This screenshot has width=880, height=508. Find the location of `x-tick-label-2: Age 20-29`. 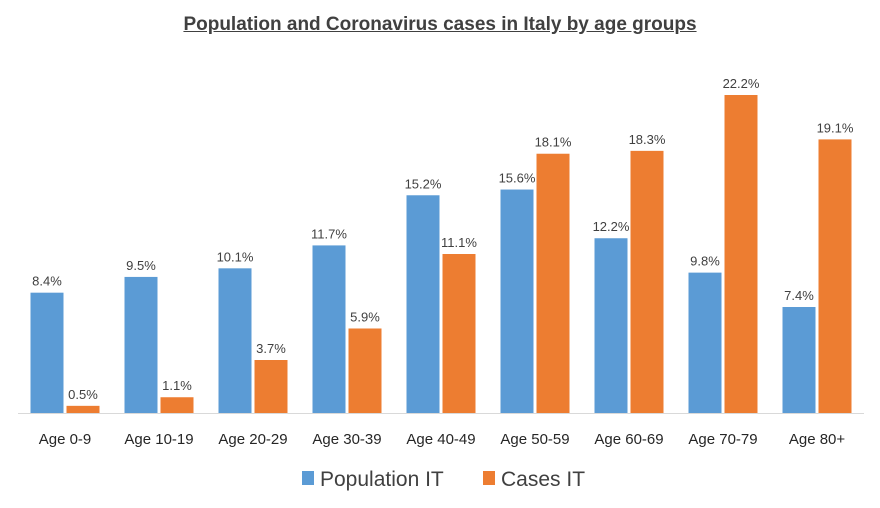

x-tick-label-2: Age 20-29 is located at coordinates (252, 439).